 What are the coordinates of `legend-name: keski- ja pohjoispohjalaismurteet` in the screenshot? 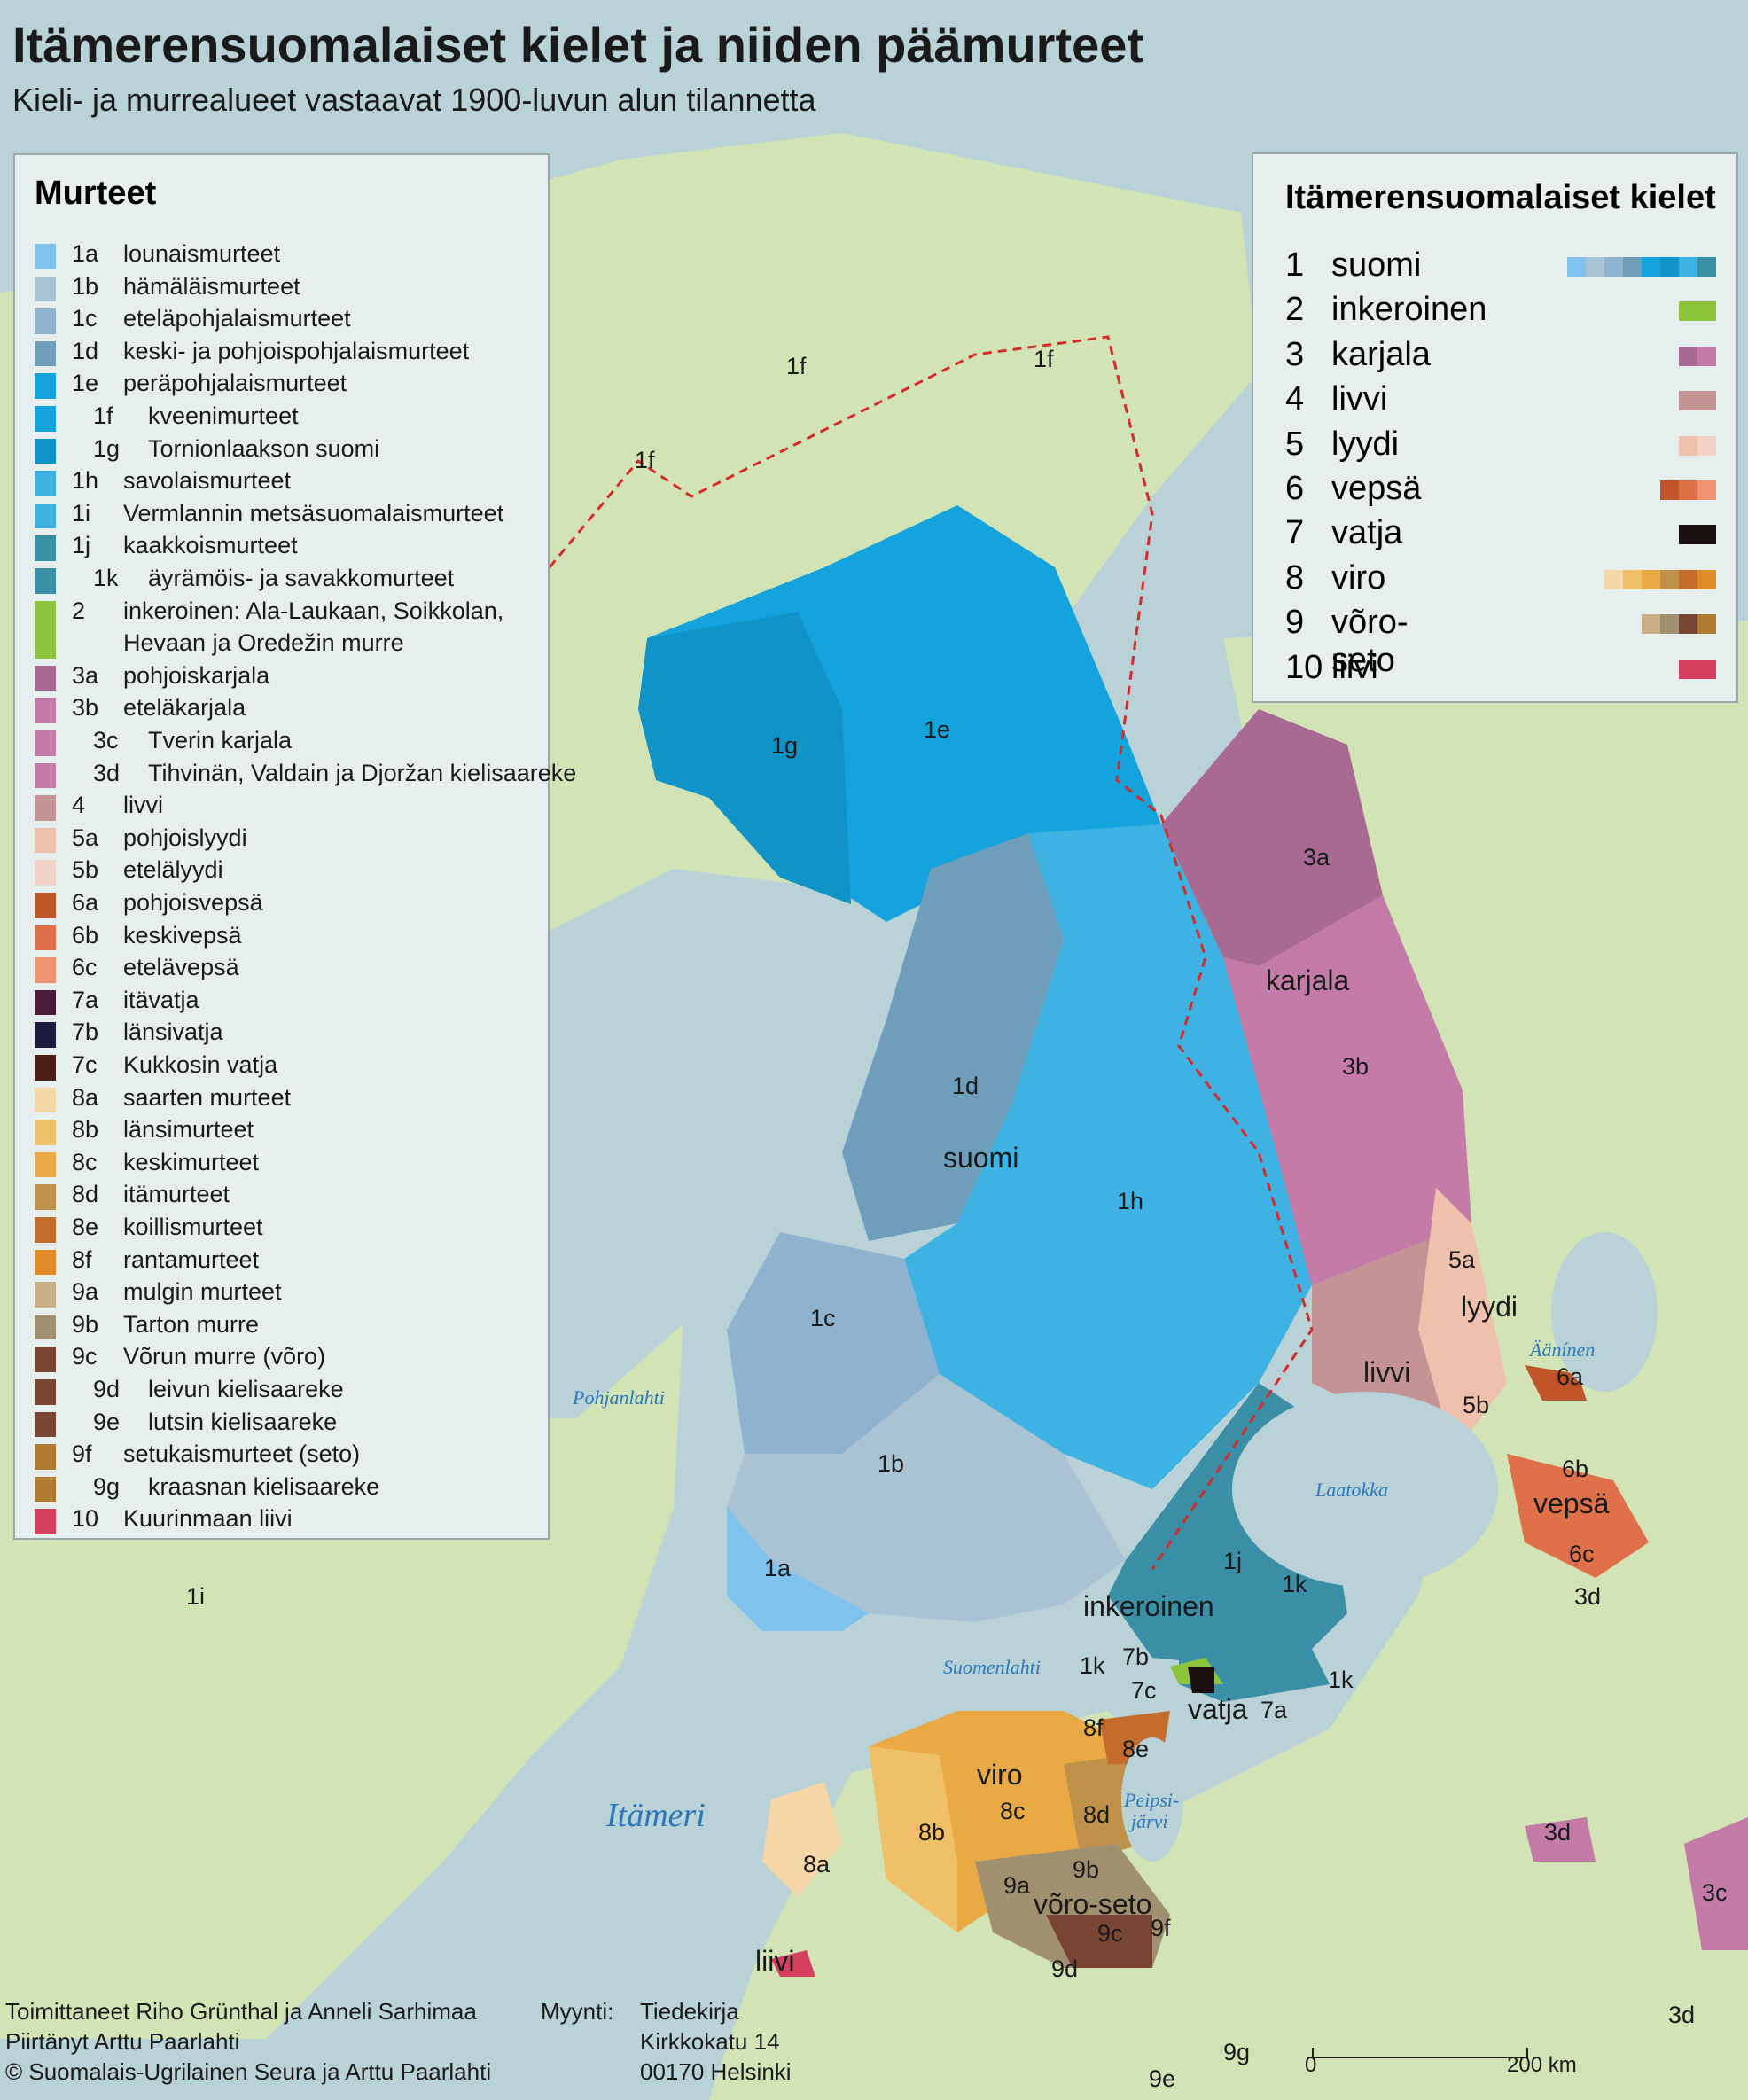 It's located at (296, 350).